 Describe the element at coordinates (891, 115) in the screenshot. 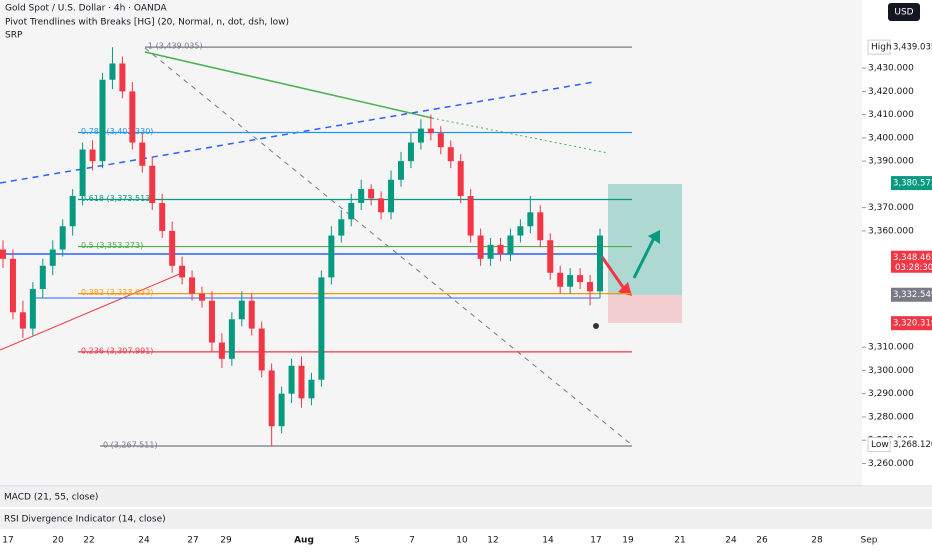

I see `y-tick-label: 3,410.000` at that location.